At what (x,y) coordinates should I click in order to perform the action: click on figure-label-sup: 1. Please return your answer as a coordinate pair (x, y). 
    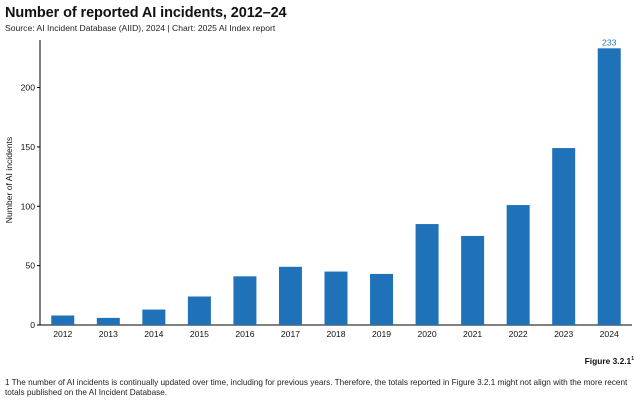
    Looking at the image, I should click on (632, 359).